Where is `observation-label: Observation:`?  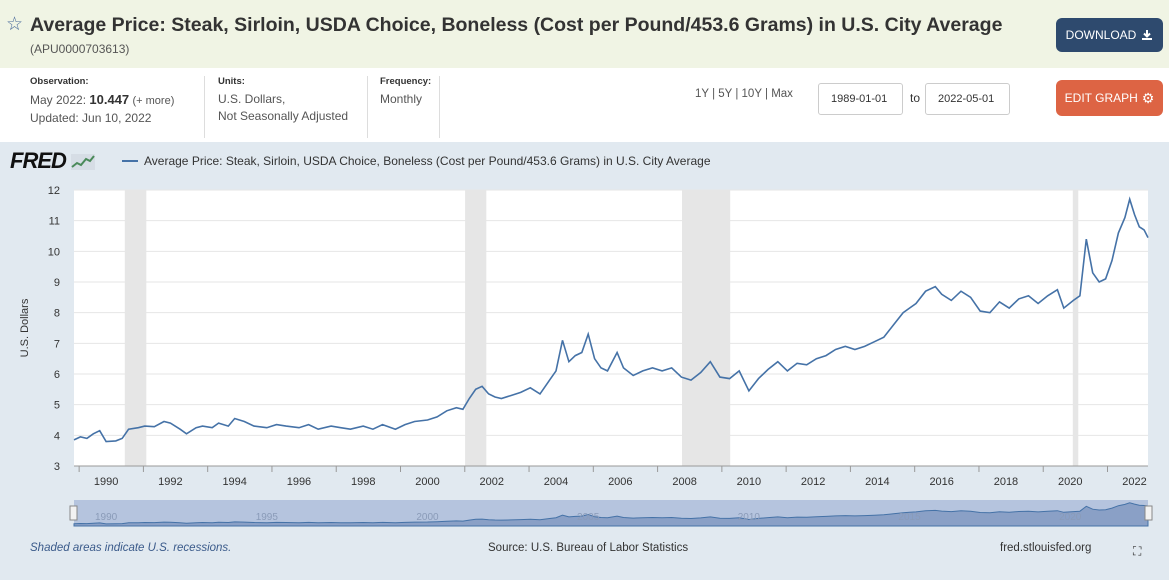 observation-label: Observation: is located at coordinates (59, 81).